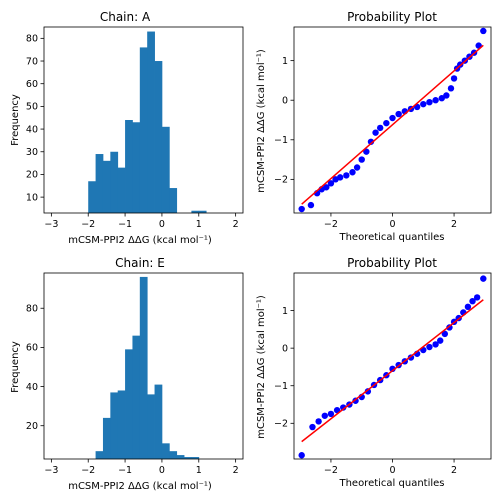 The width and height of the screenshot is (504, 504). I want to click on hist-a-title: Chain: A, so click(125, 17).